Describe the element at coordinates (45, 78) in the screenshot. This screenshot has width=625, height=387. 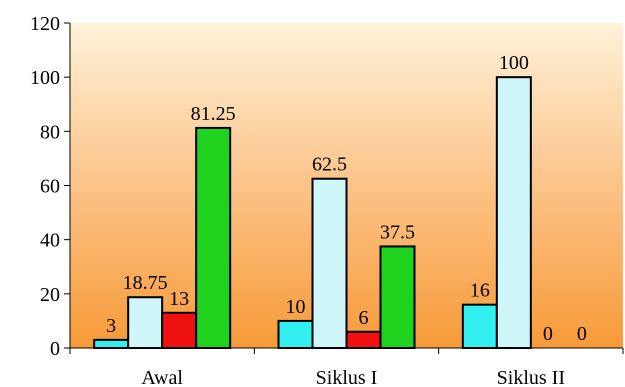
I see `y-tick-label: 100` at that location.